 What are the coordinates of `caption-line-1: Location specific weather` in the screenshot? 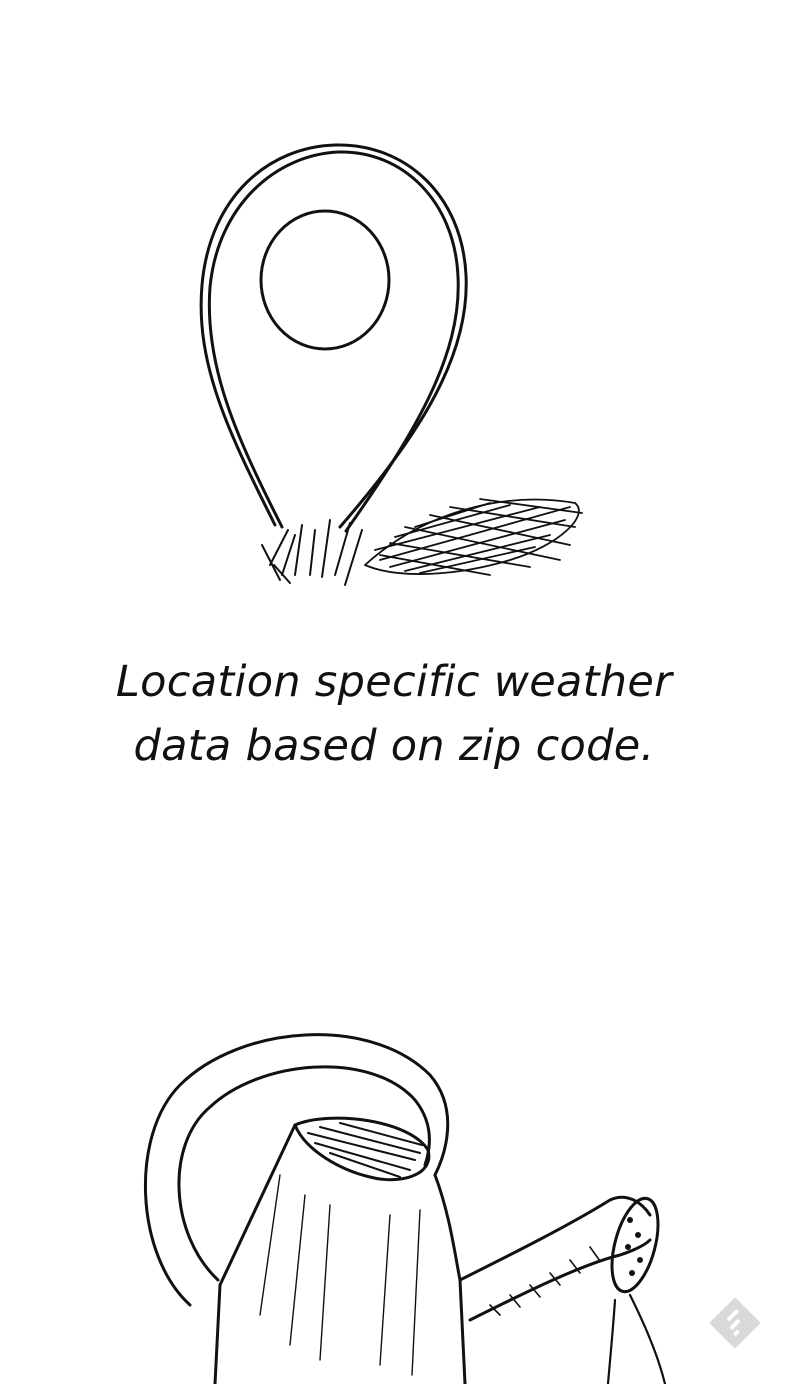 It's located at (394, 682).